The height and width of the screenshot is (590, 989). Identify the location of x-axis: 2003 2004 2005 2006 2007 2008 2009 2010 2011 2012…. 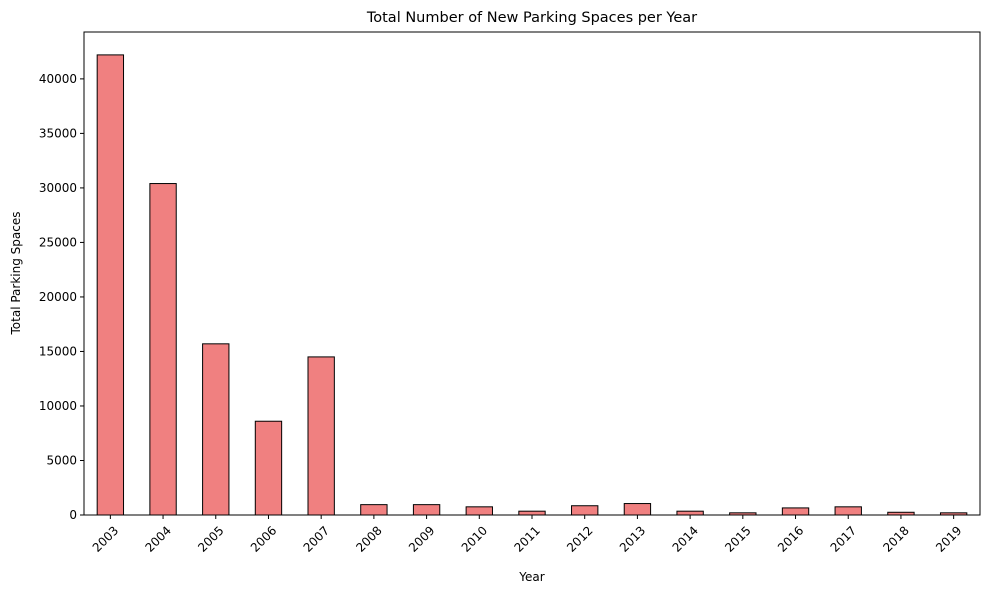
(527, 535).